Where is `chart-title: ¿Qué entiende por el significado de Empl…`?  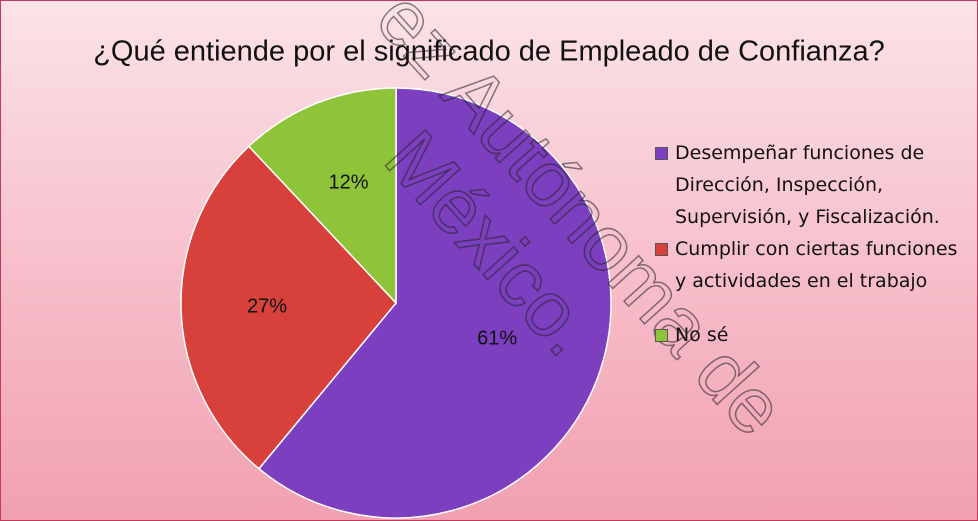
chart-title: ¿Qué entiende por el significado de Empl… is located at coordinates (489, 52).